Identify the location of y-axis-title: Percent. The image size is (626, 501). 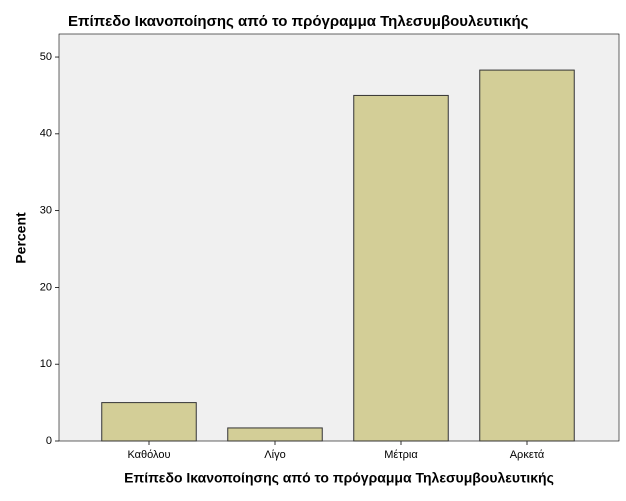
(21, 238).